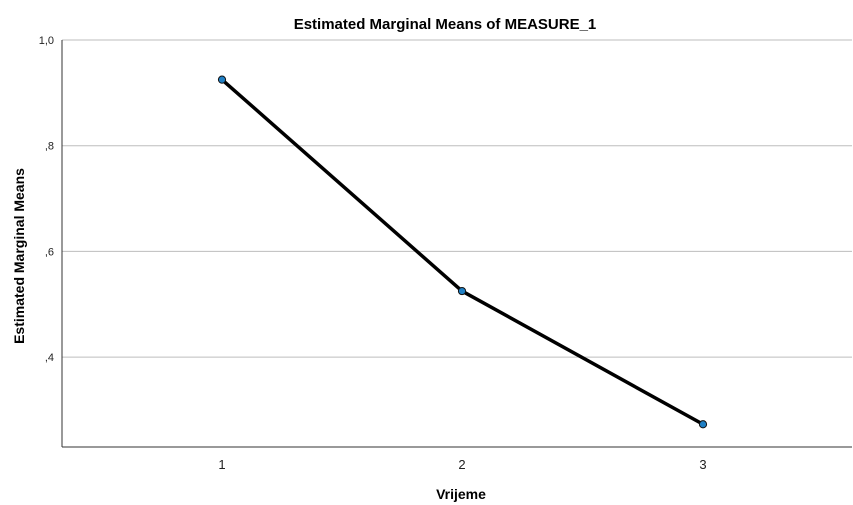 The image size is (853, 505). What do you see at coordinates (46, 199) in the screenshot?
I see `y-tick-labels: 1,0 ,8 ,6 ,4` at bounding box center [46, 199].